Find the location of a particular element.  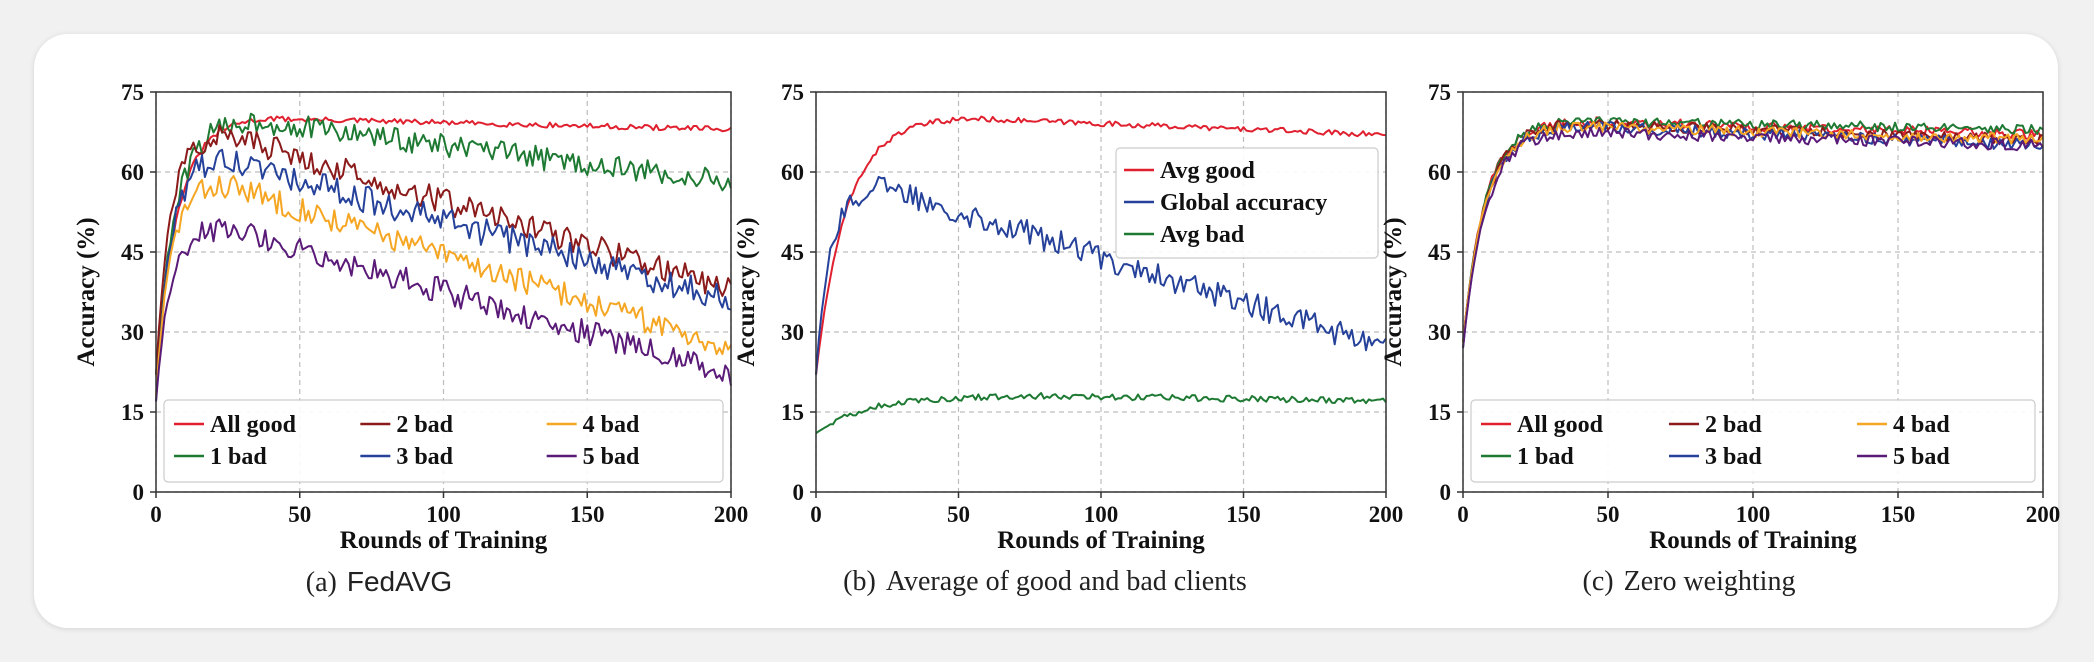

series-line-avg-good is located at coordinates (1101, 245).